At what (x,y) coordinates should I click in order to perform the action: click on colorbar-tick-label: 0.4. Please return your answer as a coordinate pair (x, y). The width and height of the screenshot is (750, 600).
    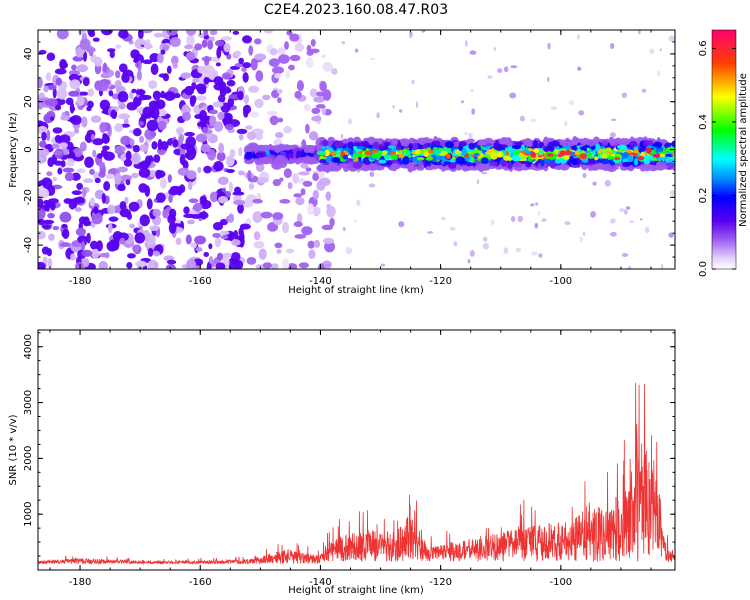
    Looking at the image, I should click on (703, 122).